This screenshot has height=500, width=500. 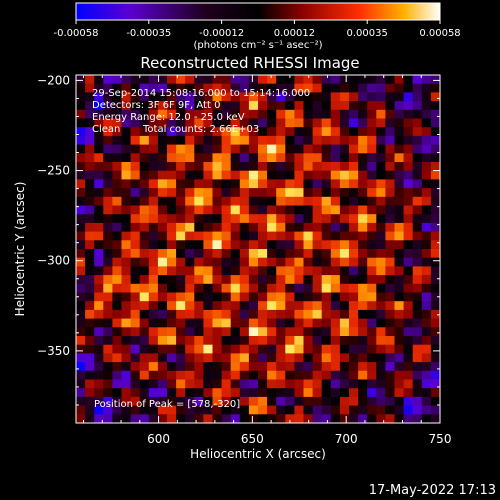 I want to click on timestamp: 17-May-2022 17:13, so click(x=432, y=490).